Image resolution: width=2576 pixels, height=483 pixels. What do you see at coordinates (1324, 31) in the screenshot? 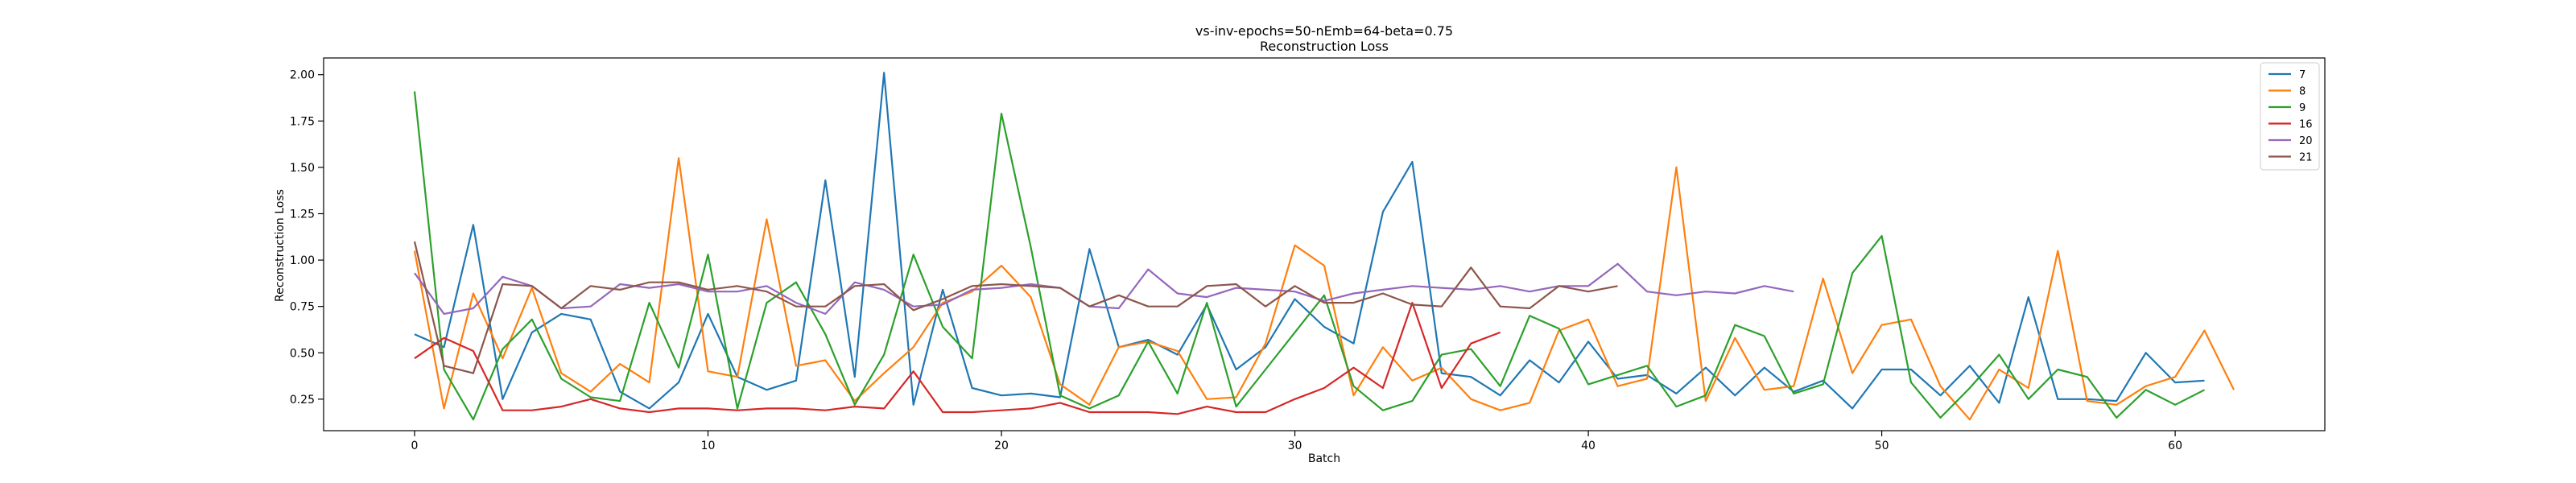
I see `chart-title: vs-inv-epochs=50-nEmb=64-beta=0.75` at bounding box center [1324, 31].